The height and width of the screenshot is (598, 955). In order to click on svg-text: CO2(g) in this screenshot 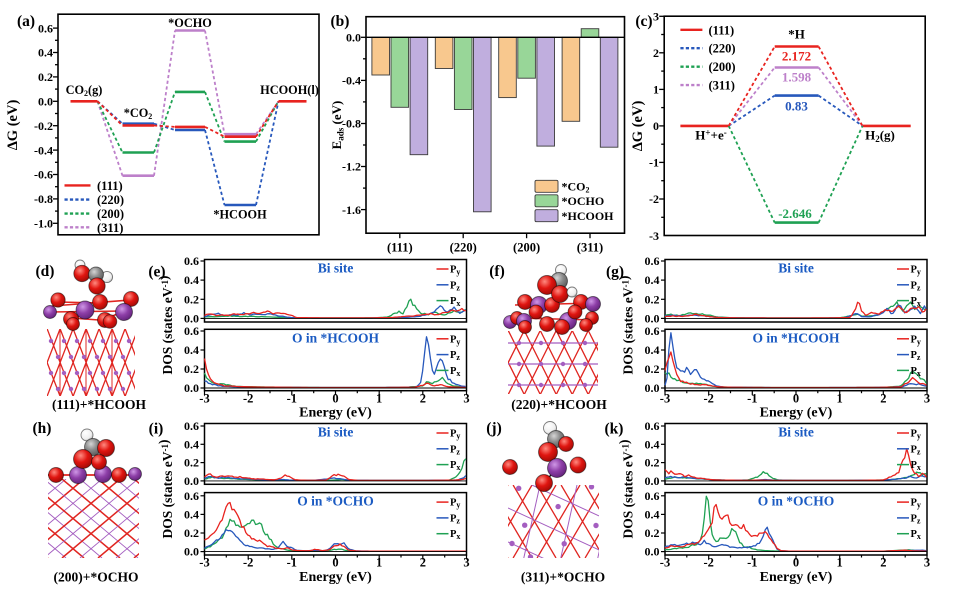, I will do `click(84, 90)`.